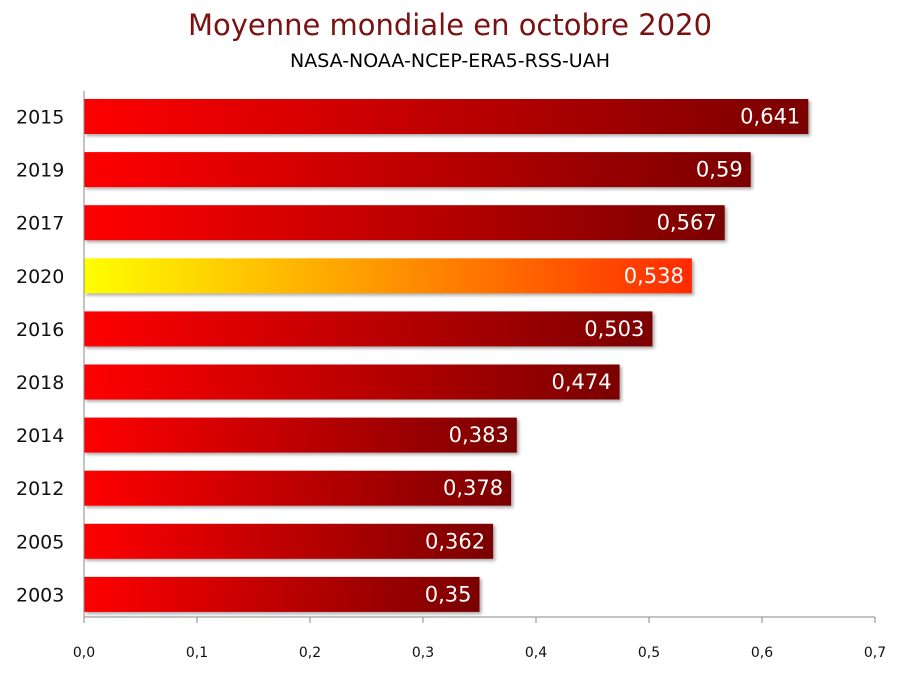 The image size is (900, 674). Describe the element at coordinates (298, 488) in the screenshot. I see `bar-2012` at that location.